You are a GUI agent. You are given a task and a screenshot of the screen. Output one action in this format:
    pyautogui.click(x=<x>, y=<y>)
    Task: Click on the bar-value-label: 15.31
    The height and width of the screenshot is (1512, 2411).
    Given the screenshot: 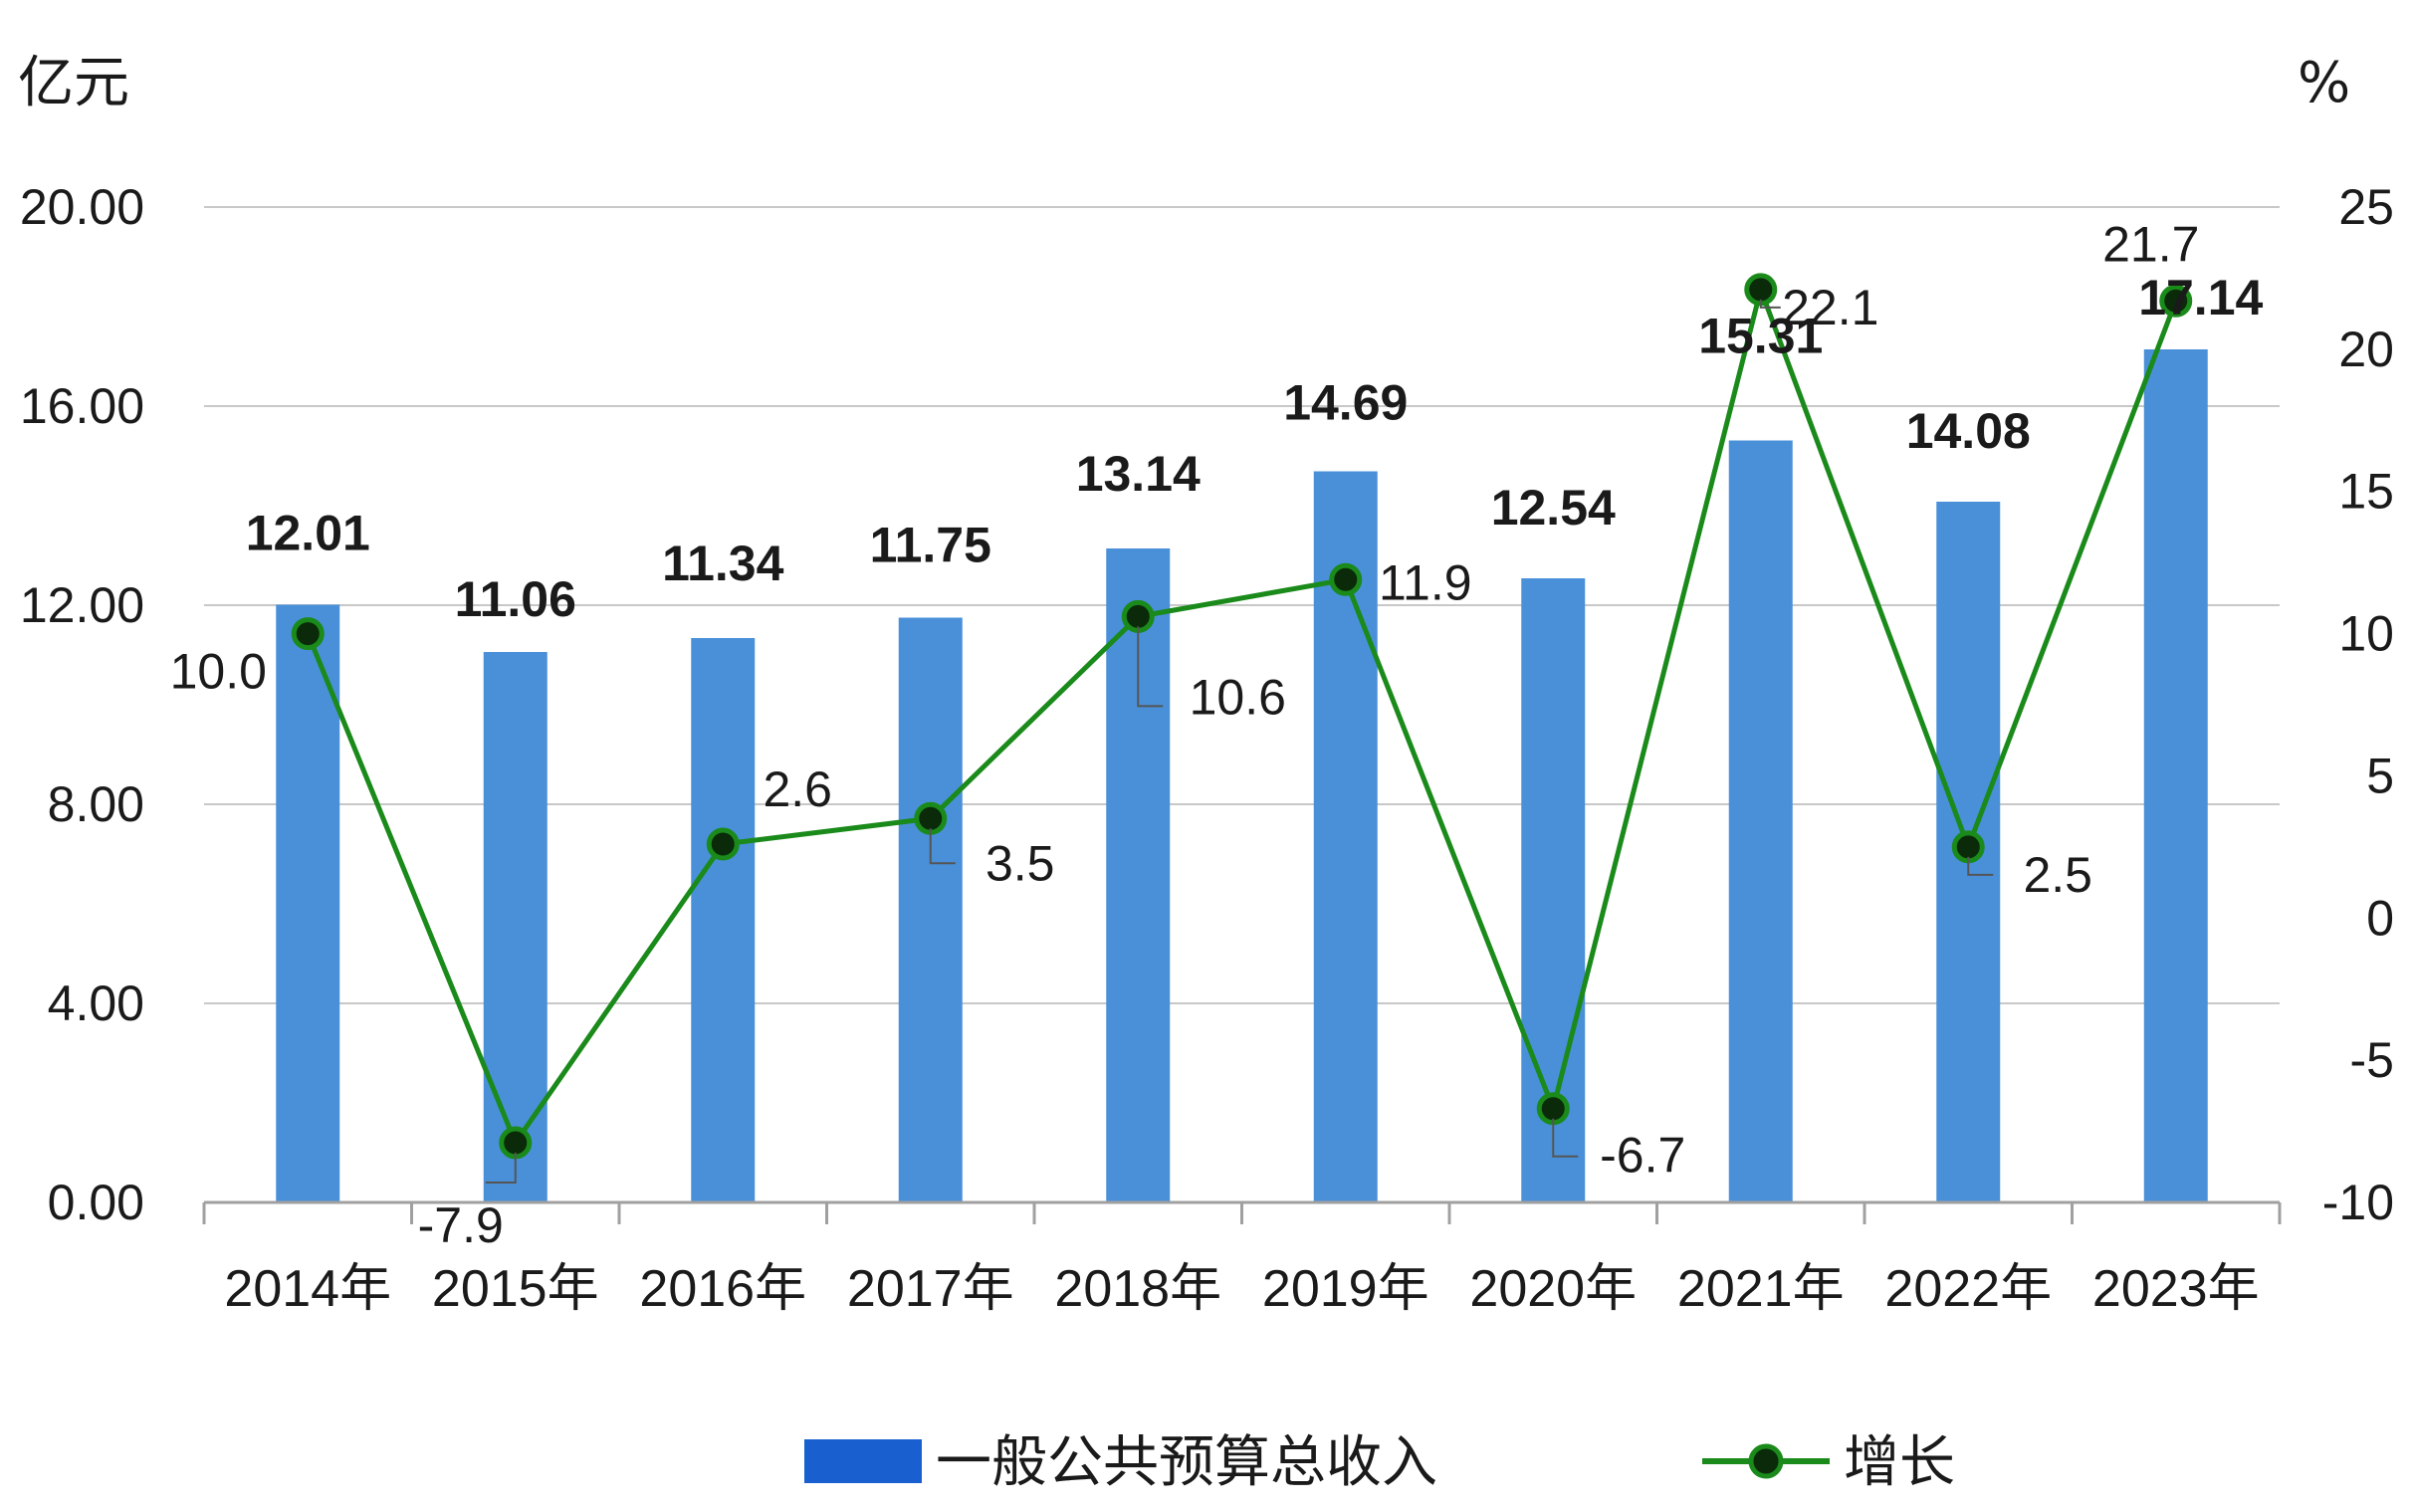 What is the action you would take?
    pyautogui.click(x=1761, y=336)
    